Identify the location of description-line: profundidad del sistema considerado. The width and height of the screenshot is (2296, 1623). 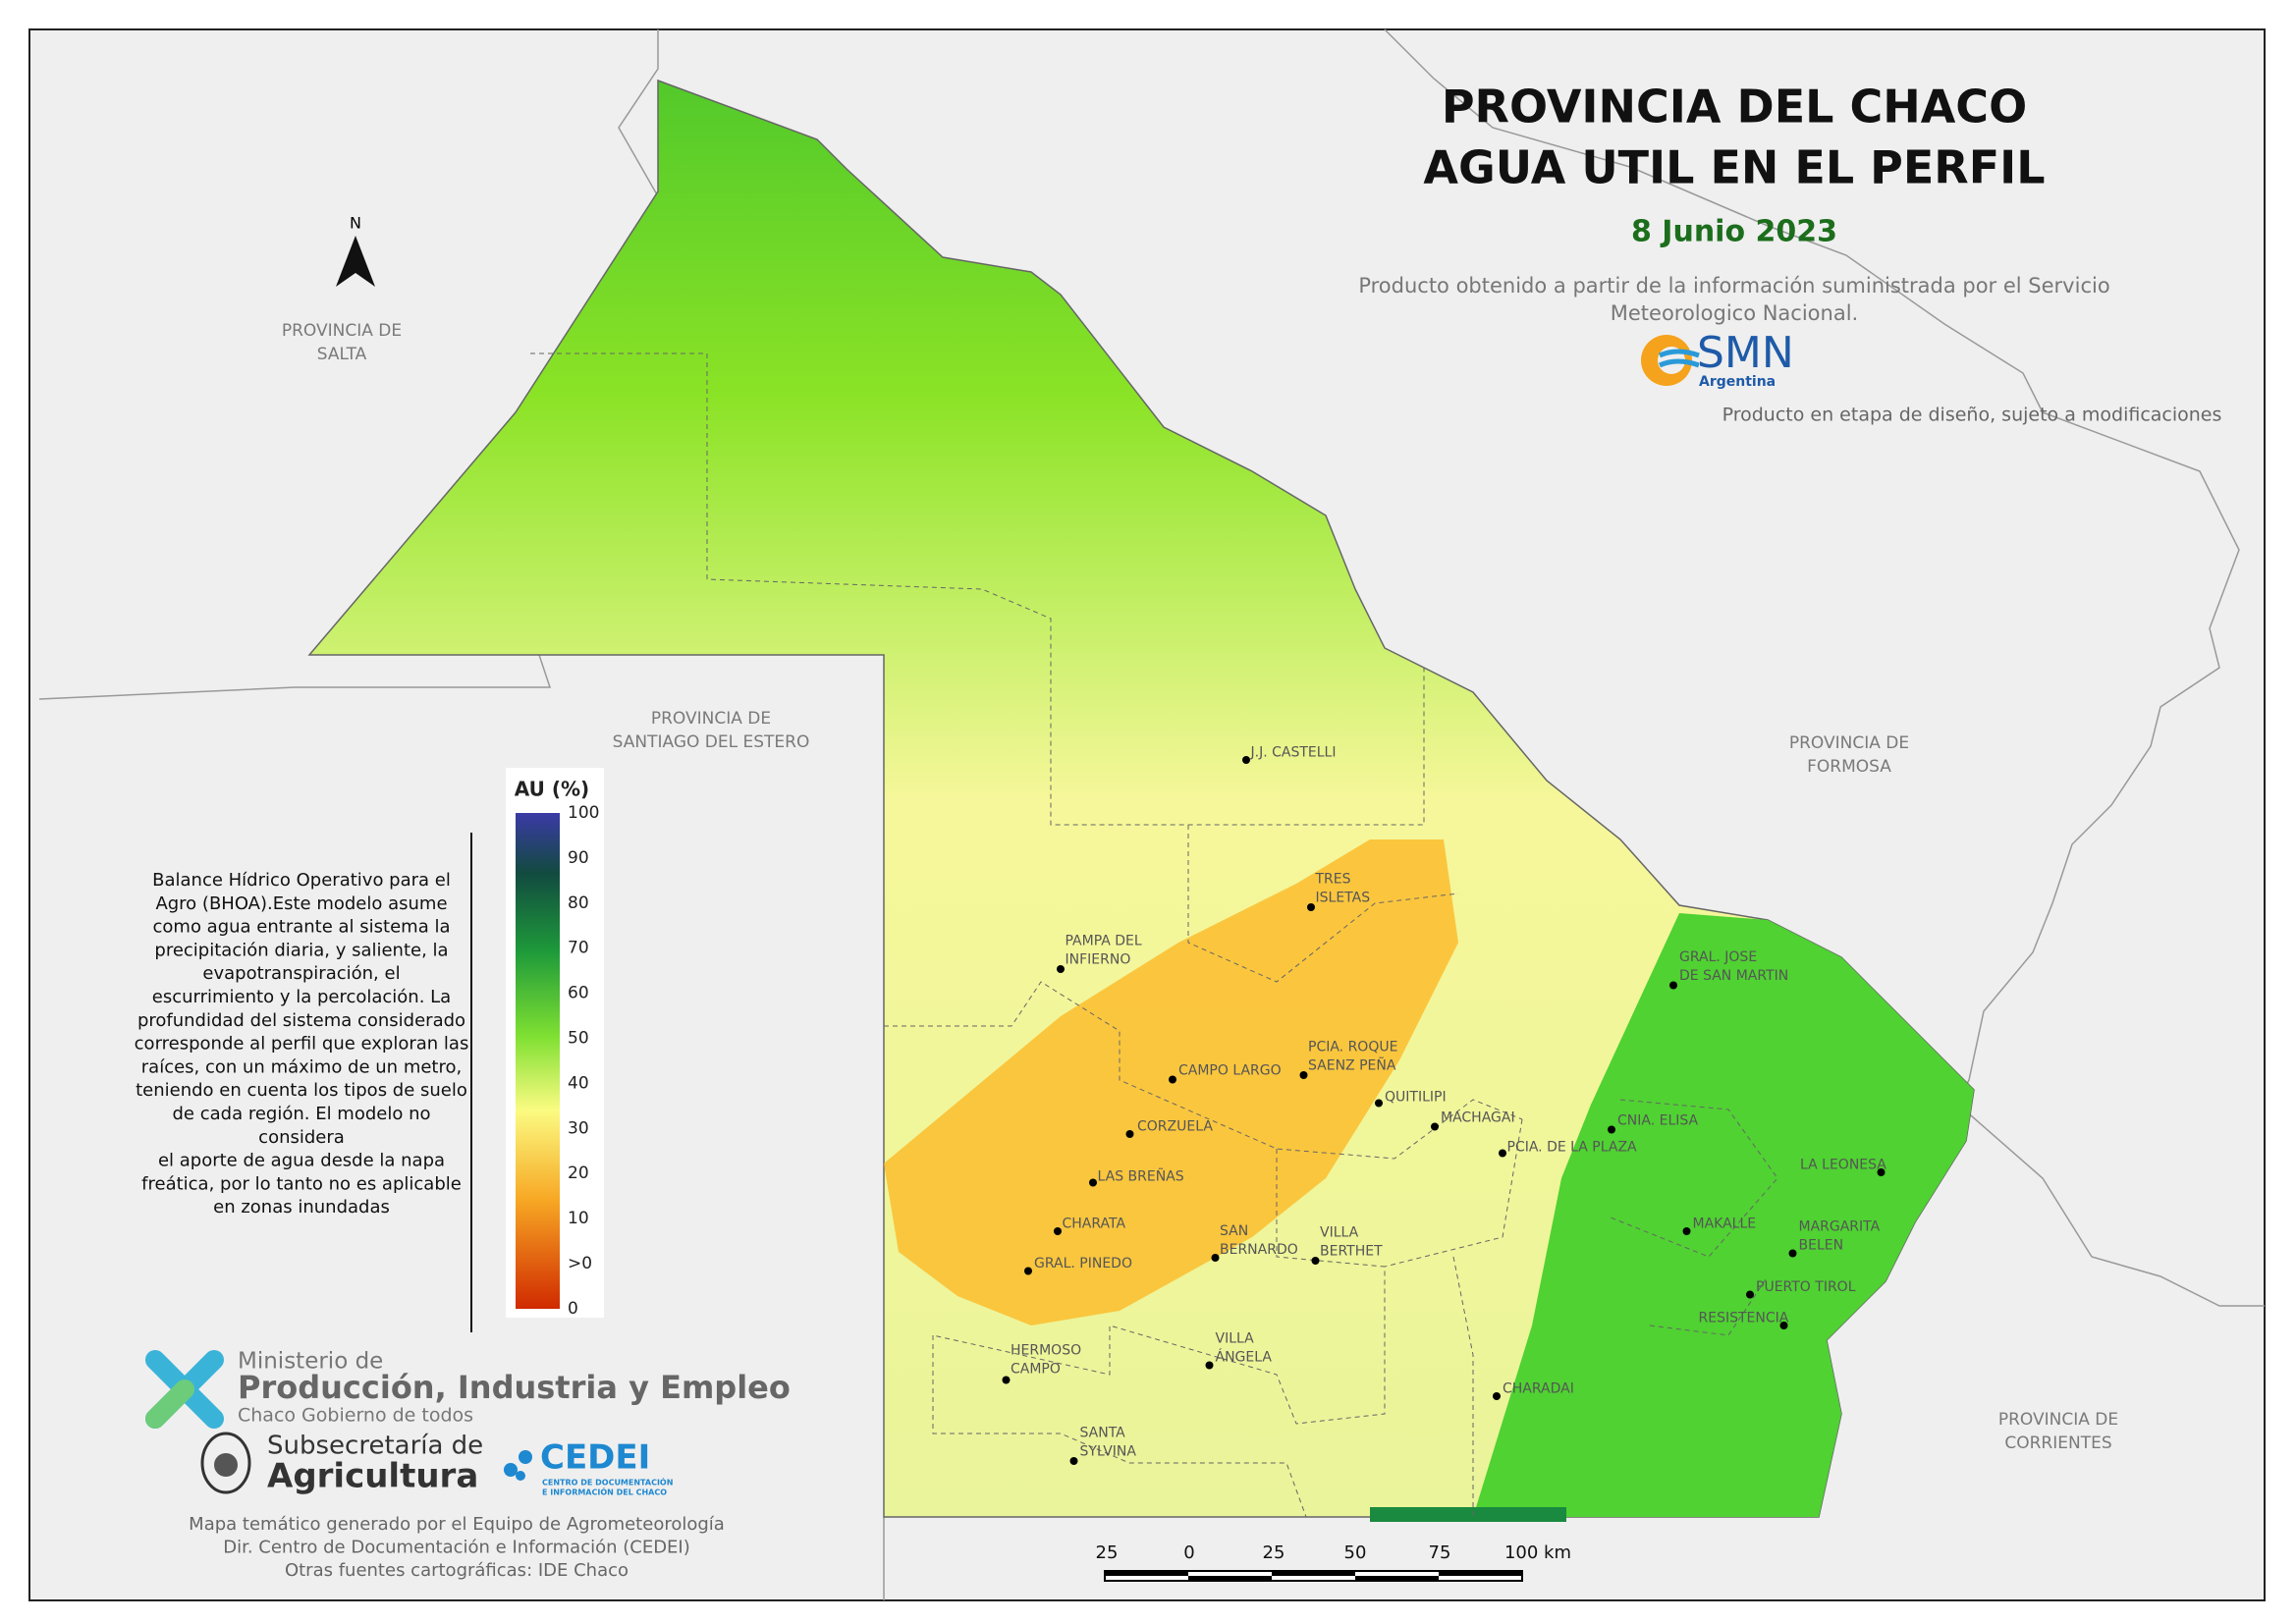
(301, 1021).